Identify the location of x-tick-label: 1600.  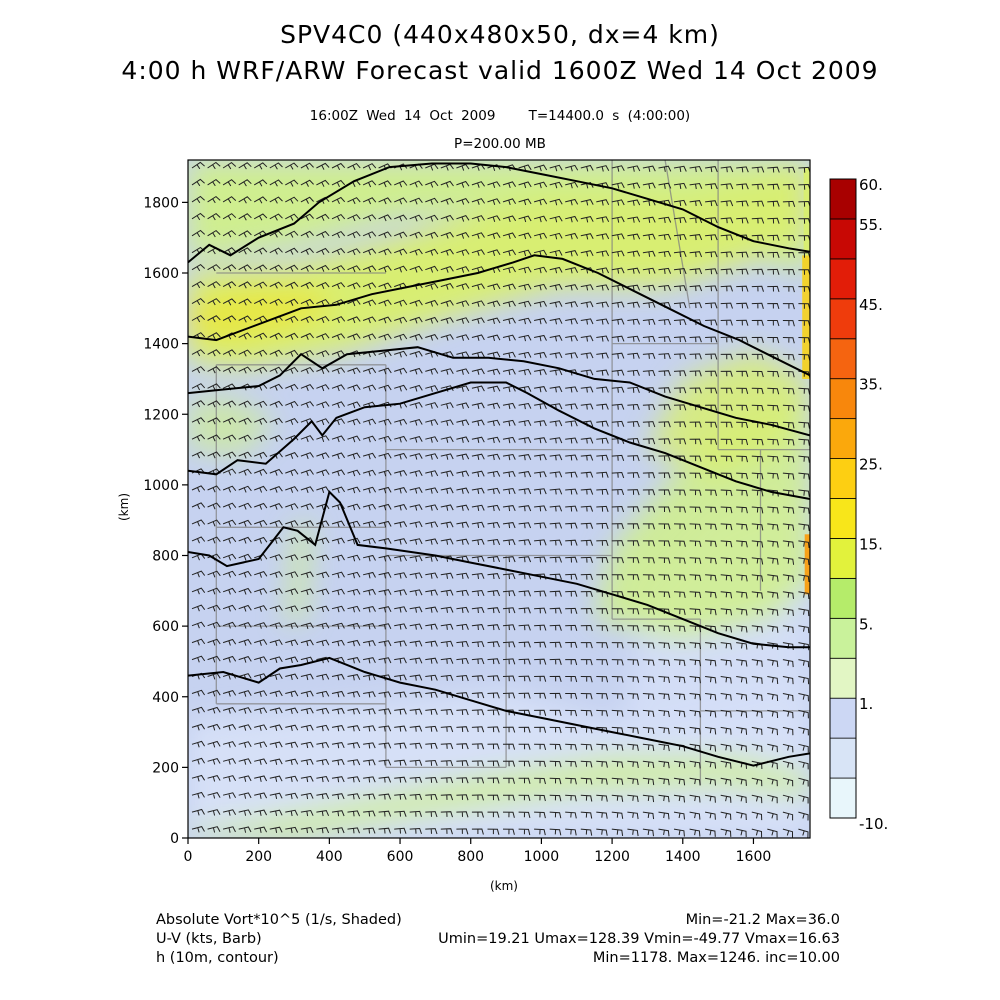
(754, 857).